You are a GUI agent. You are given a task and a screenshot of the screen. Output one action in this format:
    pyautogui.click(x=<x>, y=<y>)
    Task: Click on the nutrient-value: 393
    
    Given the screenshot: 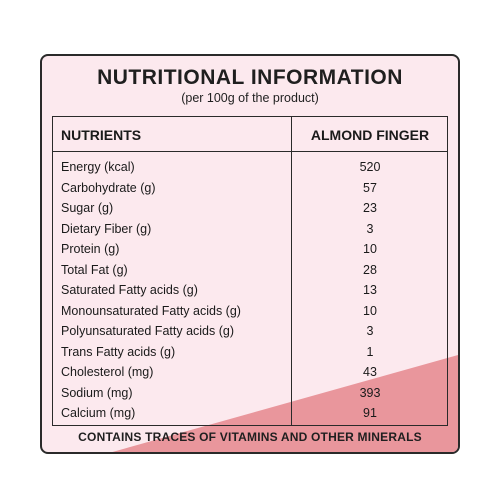 What is the action you would take?
    pyautogui.click(x=370, y=392)
    